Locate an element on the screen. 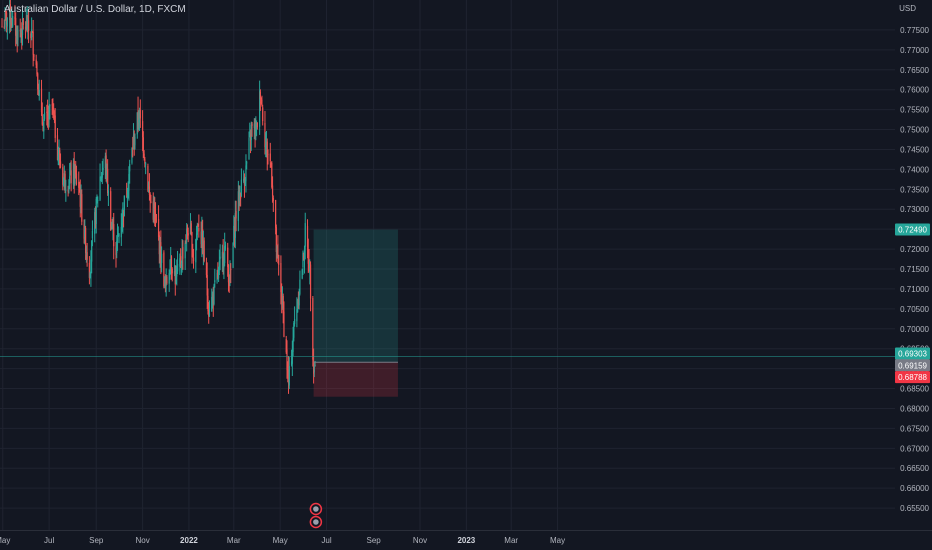  event-markers is located at coordinates (316, 515).